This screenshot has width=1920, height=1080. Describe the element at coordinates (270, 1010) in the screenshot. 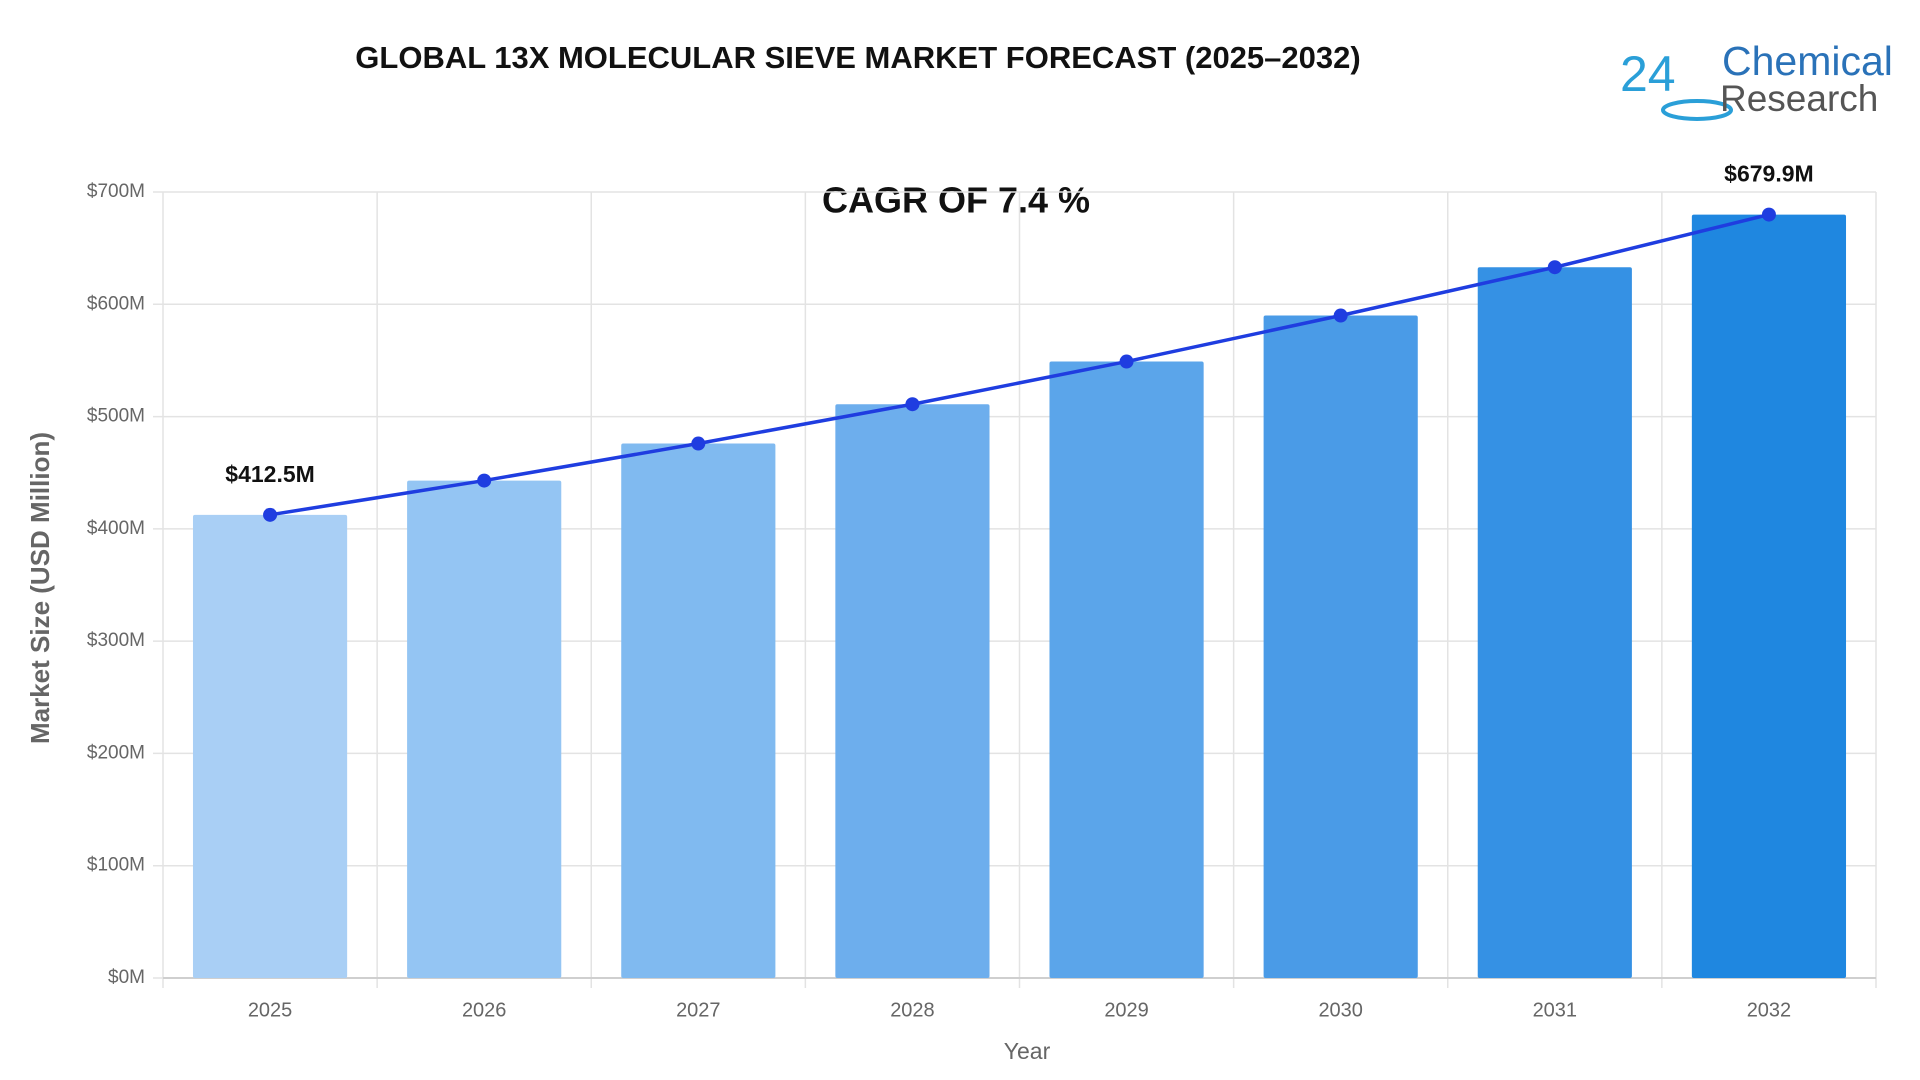

I see `x-tick-label: 2025` at that location.